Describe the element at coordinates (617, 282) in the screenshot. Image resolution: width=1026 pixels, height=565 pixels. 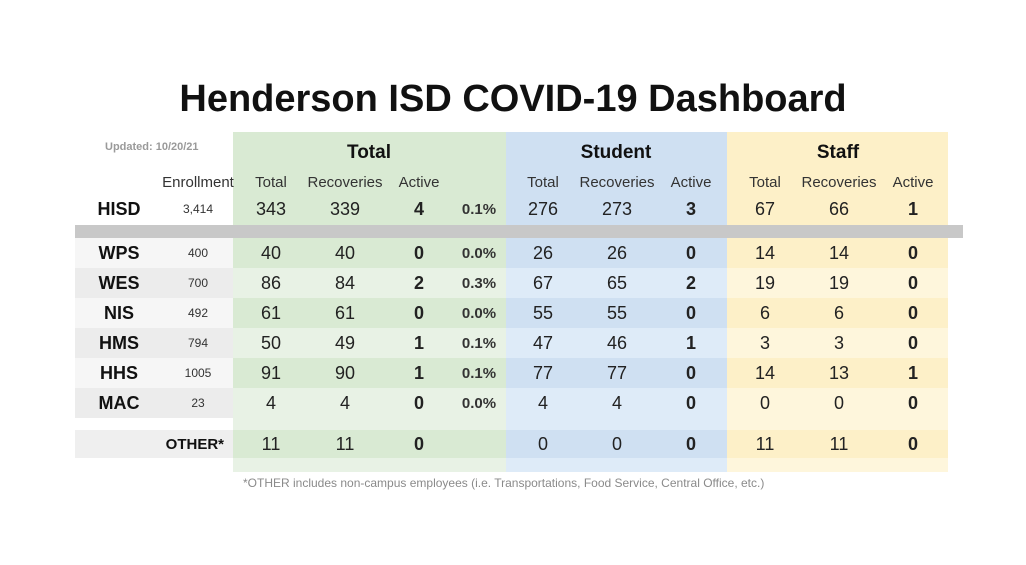
I see `student-cell: 65` at that location.